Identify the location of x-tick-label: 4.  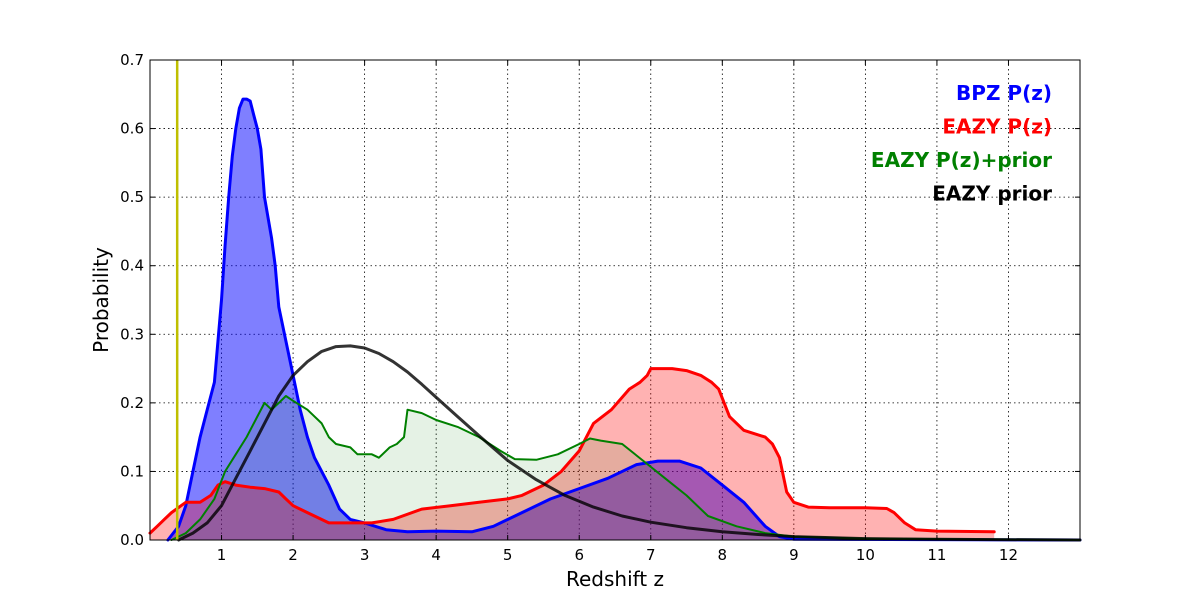
(436, 555).